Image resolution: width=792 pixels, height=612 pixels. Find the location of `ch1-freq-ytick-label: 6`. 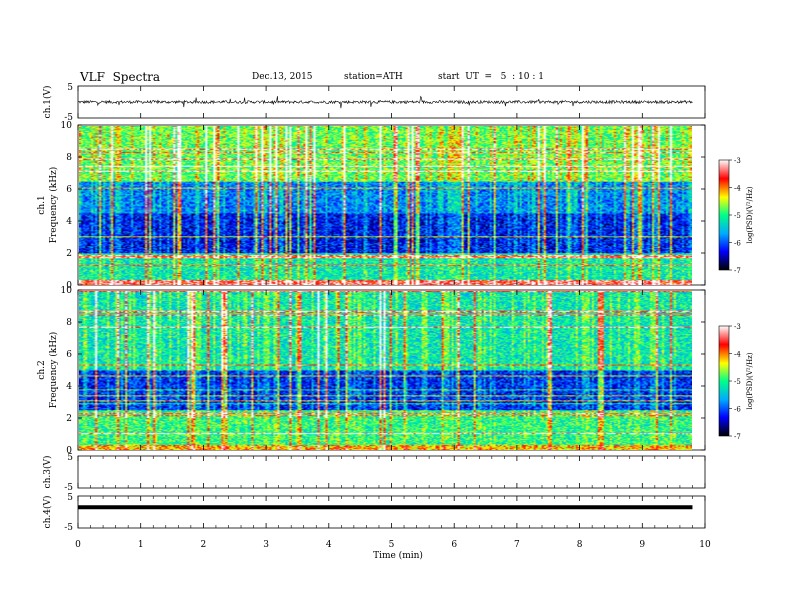

ch1-freq-ytick-label: 6 is located at coordinates (69, 190).